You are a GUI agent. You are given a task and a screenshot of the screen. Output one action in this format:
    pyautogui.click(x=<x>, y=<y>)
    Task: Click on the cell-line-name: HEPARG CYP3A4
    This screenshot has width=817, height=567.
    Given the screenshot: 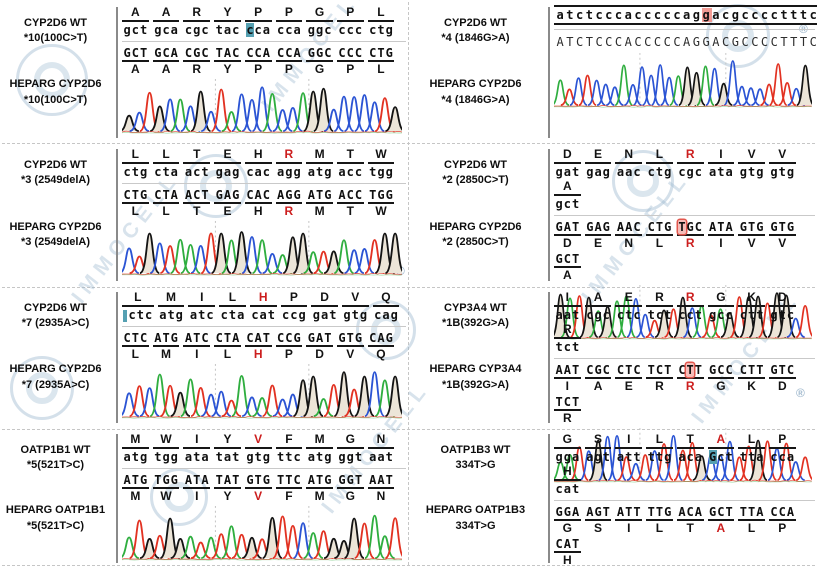 What is the action you would take?
    pyautogui.click(x=475, y=369)
    